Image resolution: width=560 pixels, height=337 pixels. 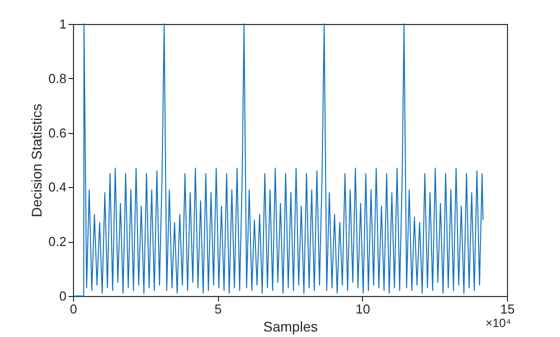 What do you see at coordinates (57, 132) in the screenshot?
I see `y-tick-label: 0.6` at bounding box center [57, 132].